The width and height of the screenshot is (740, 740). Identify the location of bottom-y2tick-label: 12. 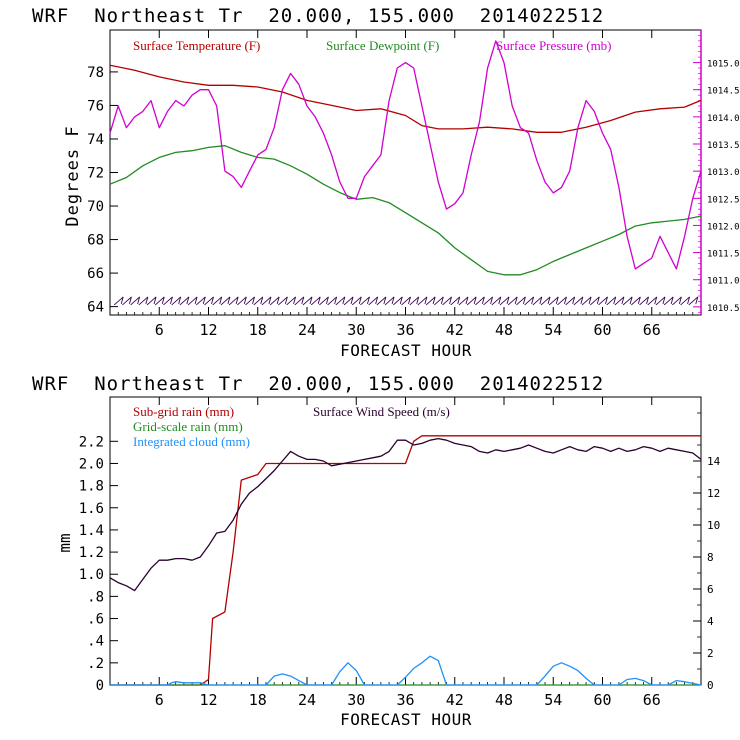
(713, 493).